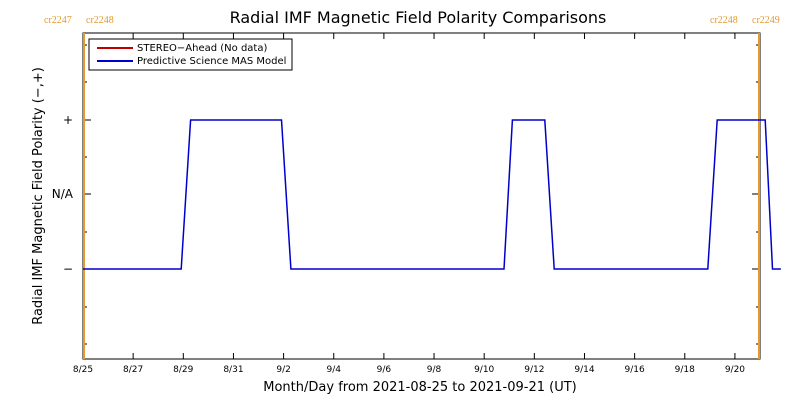 This screenshot has height=400, width=800. Describe the element at coordinates (68, 269) in the screenshot. I see `y-tick-label: −` at that location.